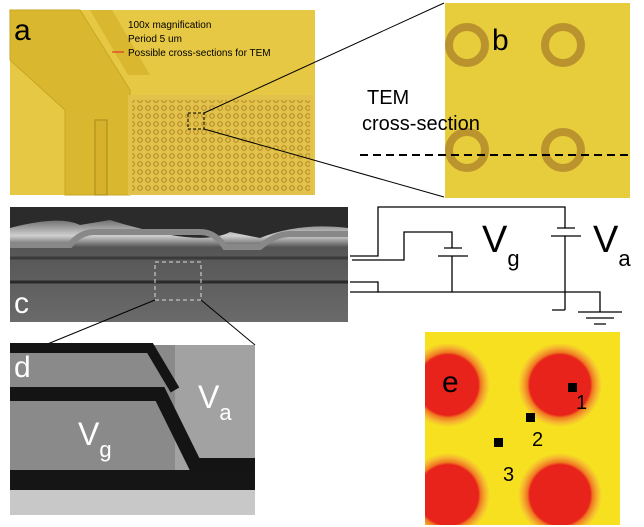 The width and height of the screenshot is (644, 527). What do you see at coordinates (537, 440) in the screenshot?
I see `point-label: 2` at bounding box center [537, 440].